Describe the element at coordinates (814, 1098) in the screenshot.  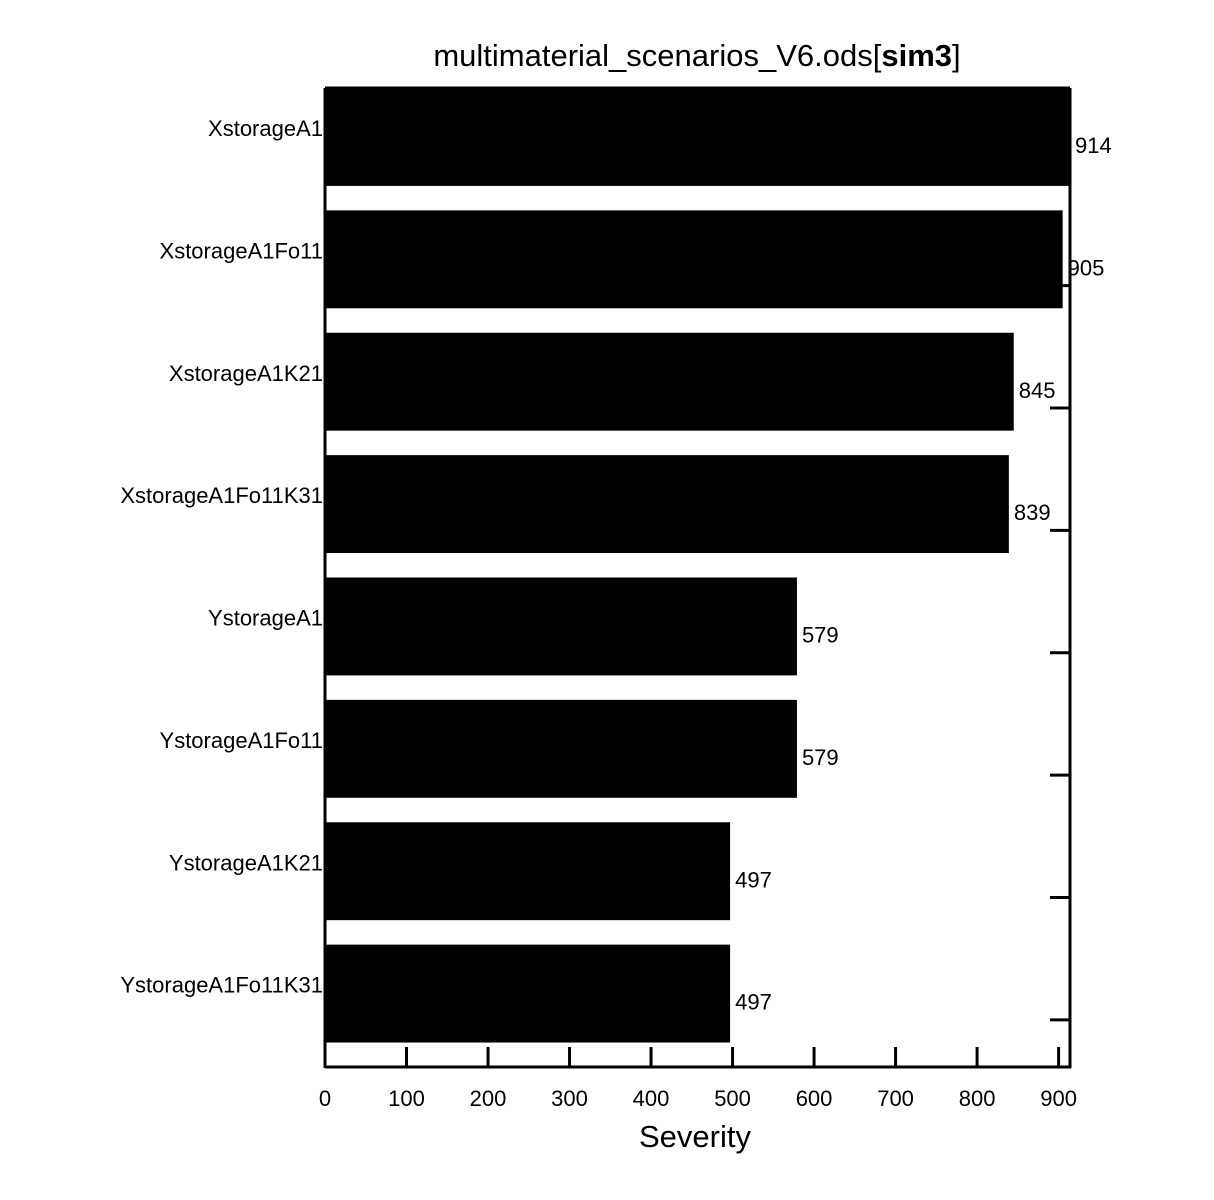
I see `x-tick-label-6: 600` at that location.